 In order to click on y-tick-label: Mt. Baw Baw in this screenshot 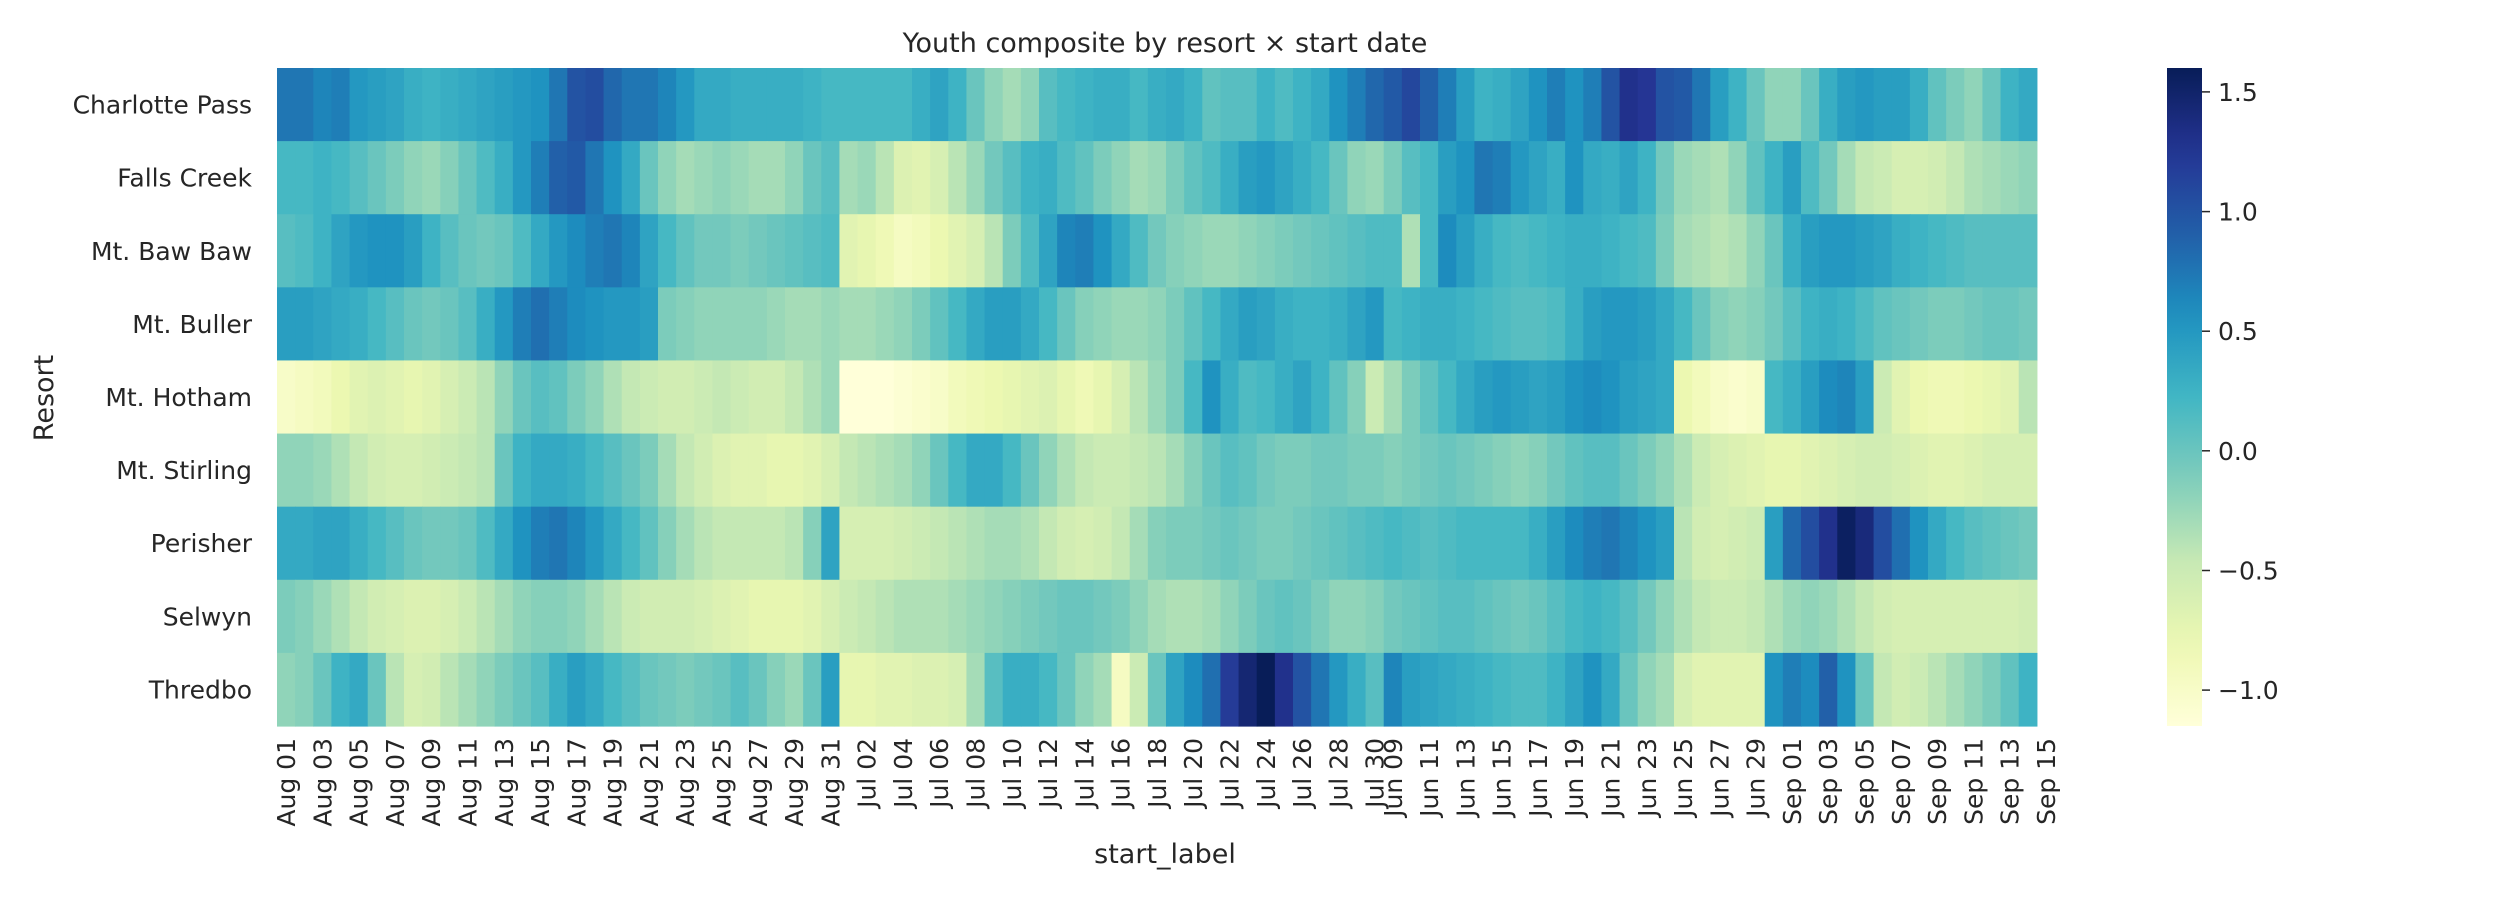, I will do `click(171, 251)`.